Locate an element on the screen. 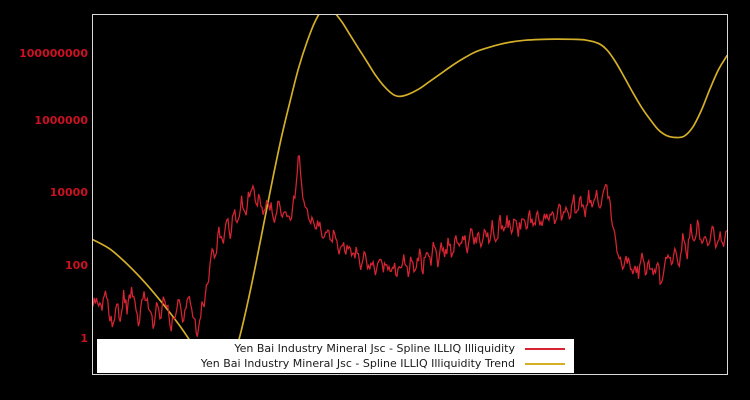  y-tick-label-1000000: 1000000 is located at coordinates (61, 120).